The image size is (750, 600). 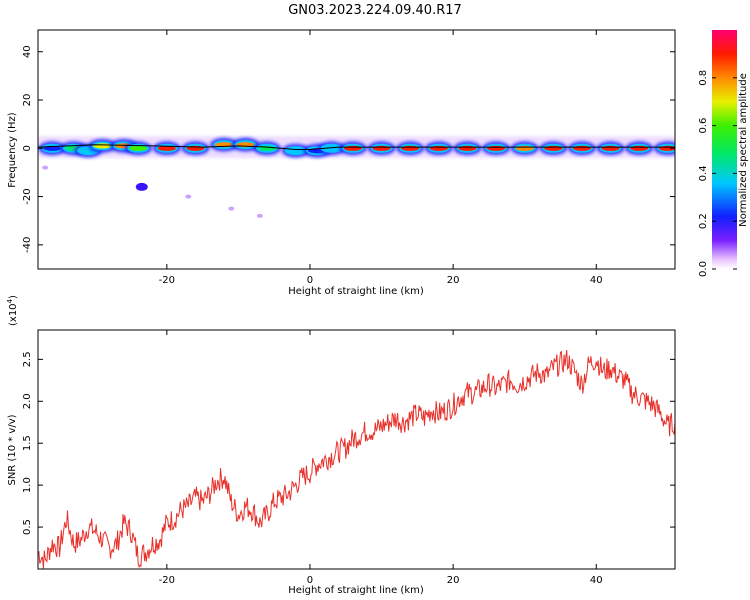 I want to click on colorbar-tick-label: 0.2, so click(x=703, y=221).